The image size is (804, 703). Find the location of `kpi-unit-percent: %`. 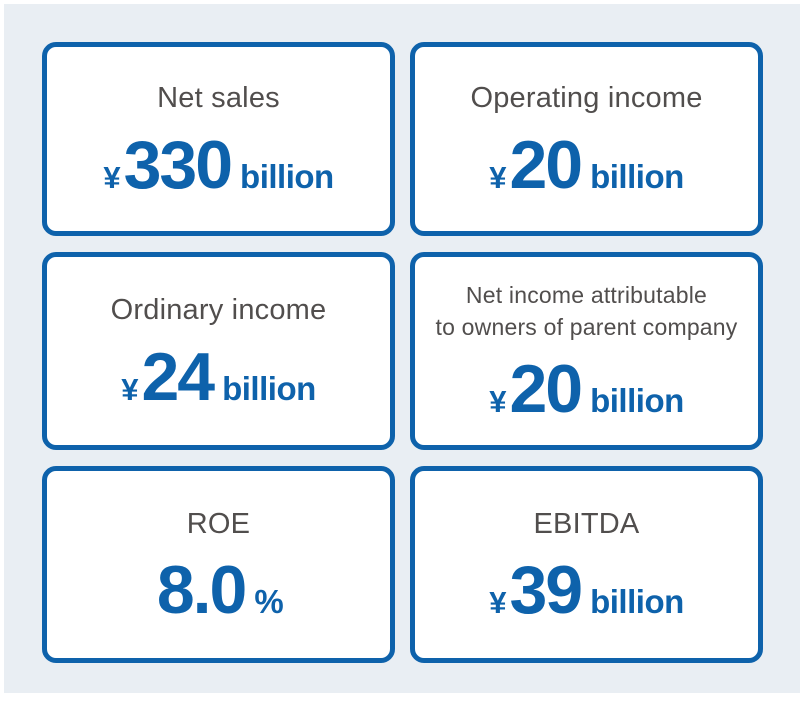

kpi-unit-percent: % is located at coordinates (269, 602).